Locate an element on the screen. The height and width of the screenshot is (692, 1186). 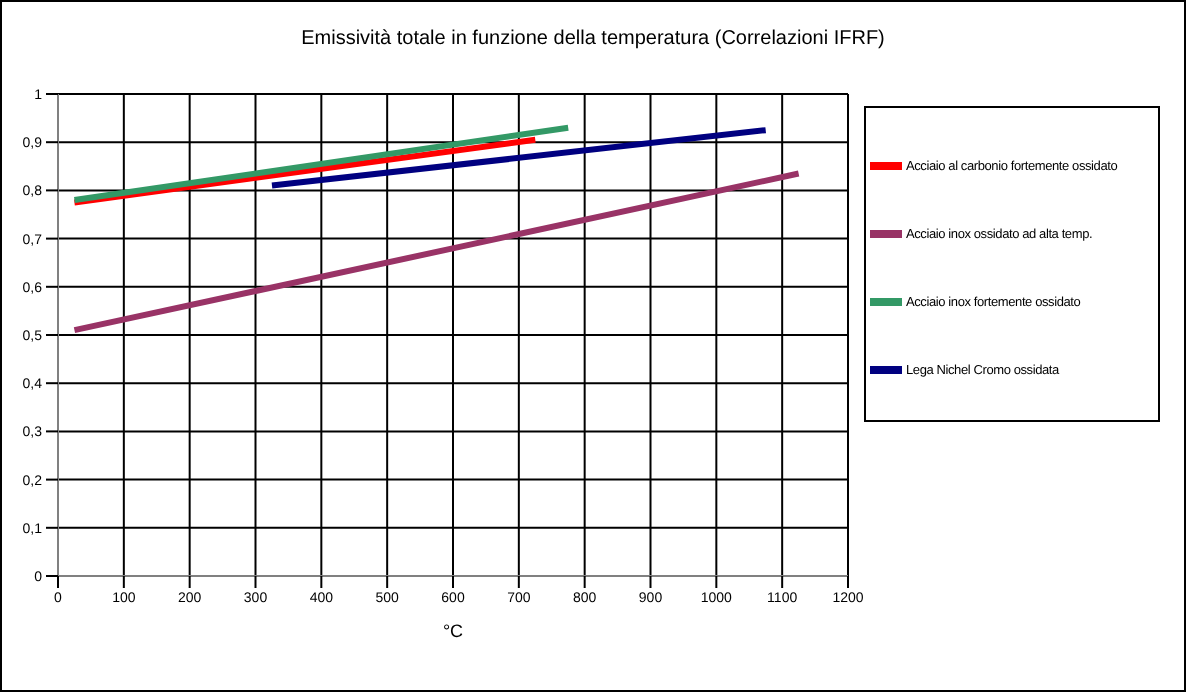
x-axis-title: °C is located at coordinates (453, 630).